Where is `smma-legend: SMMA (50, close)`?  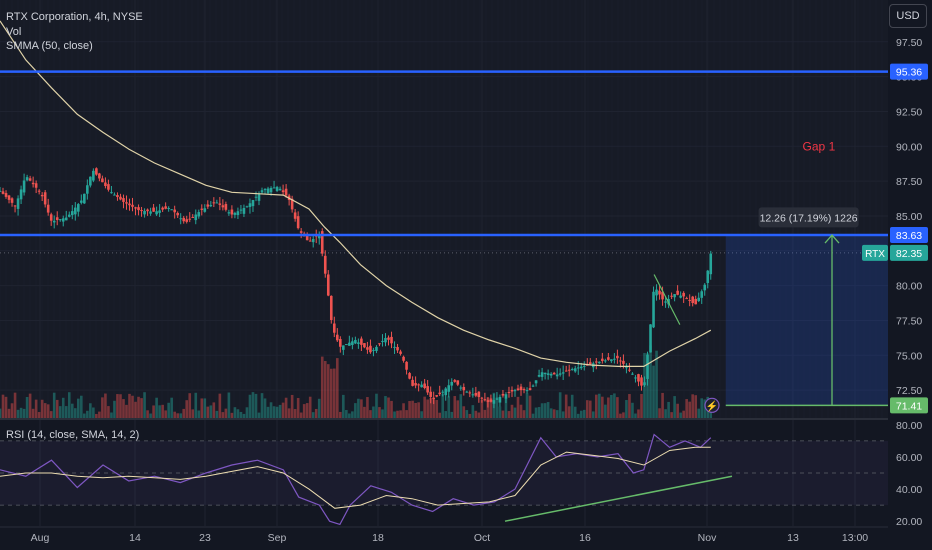
smma-legend: SMMA (50, close) is located at coordinates (49, 46).